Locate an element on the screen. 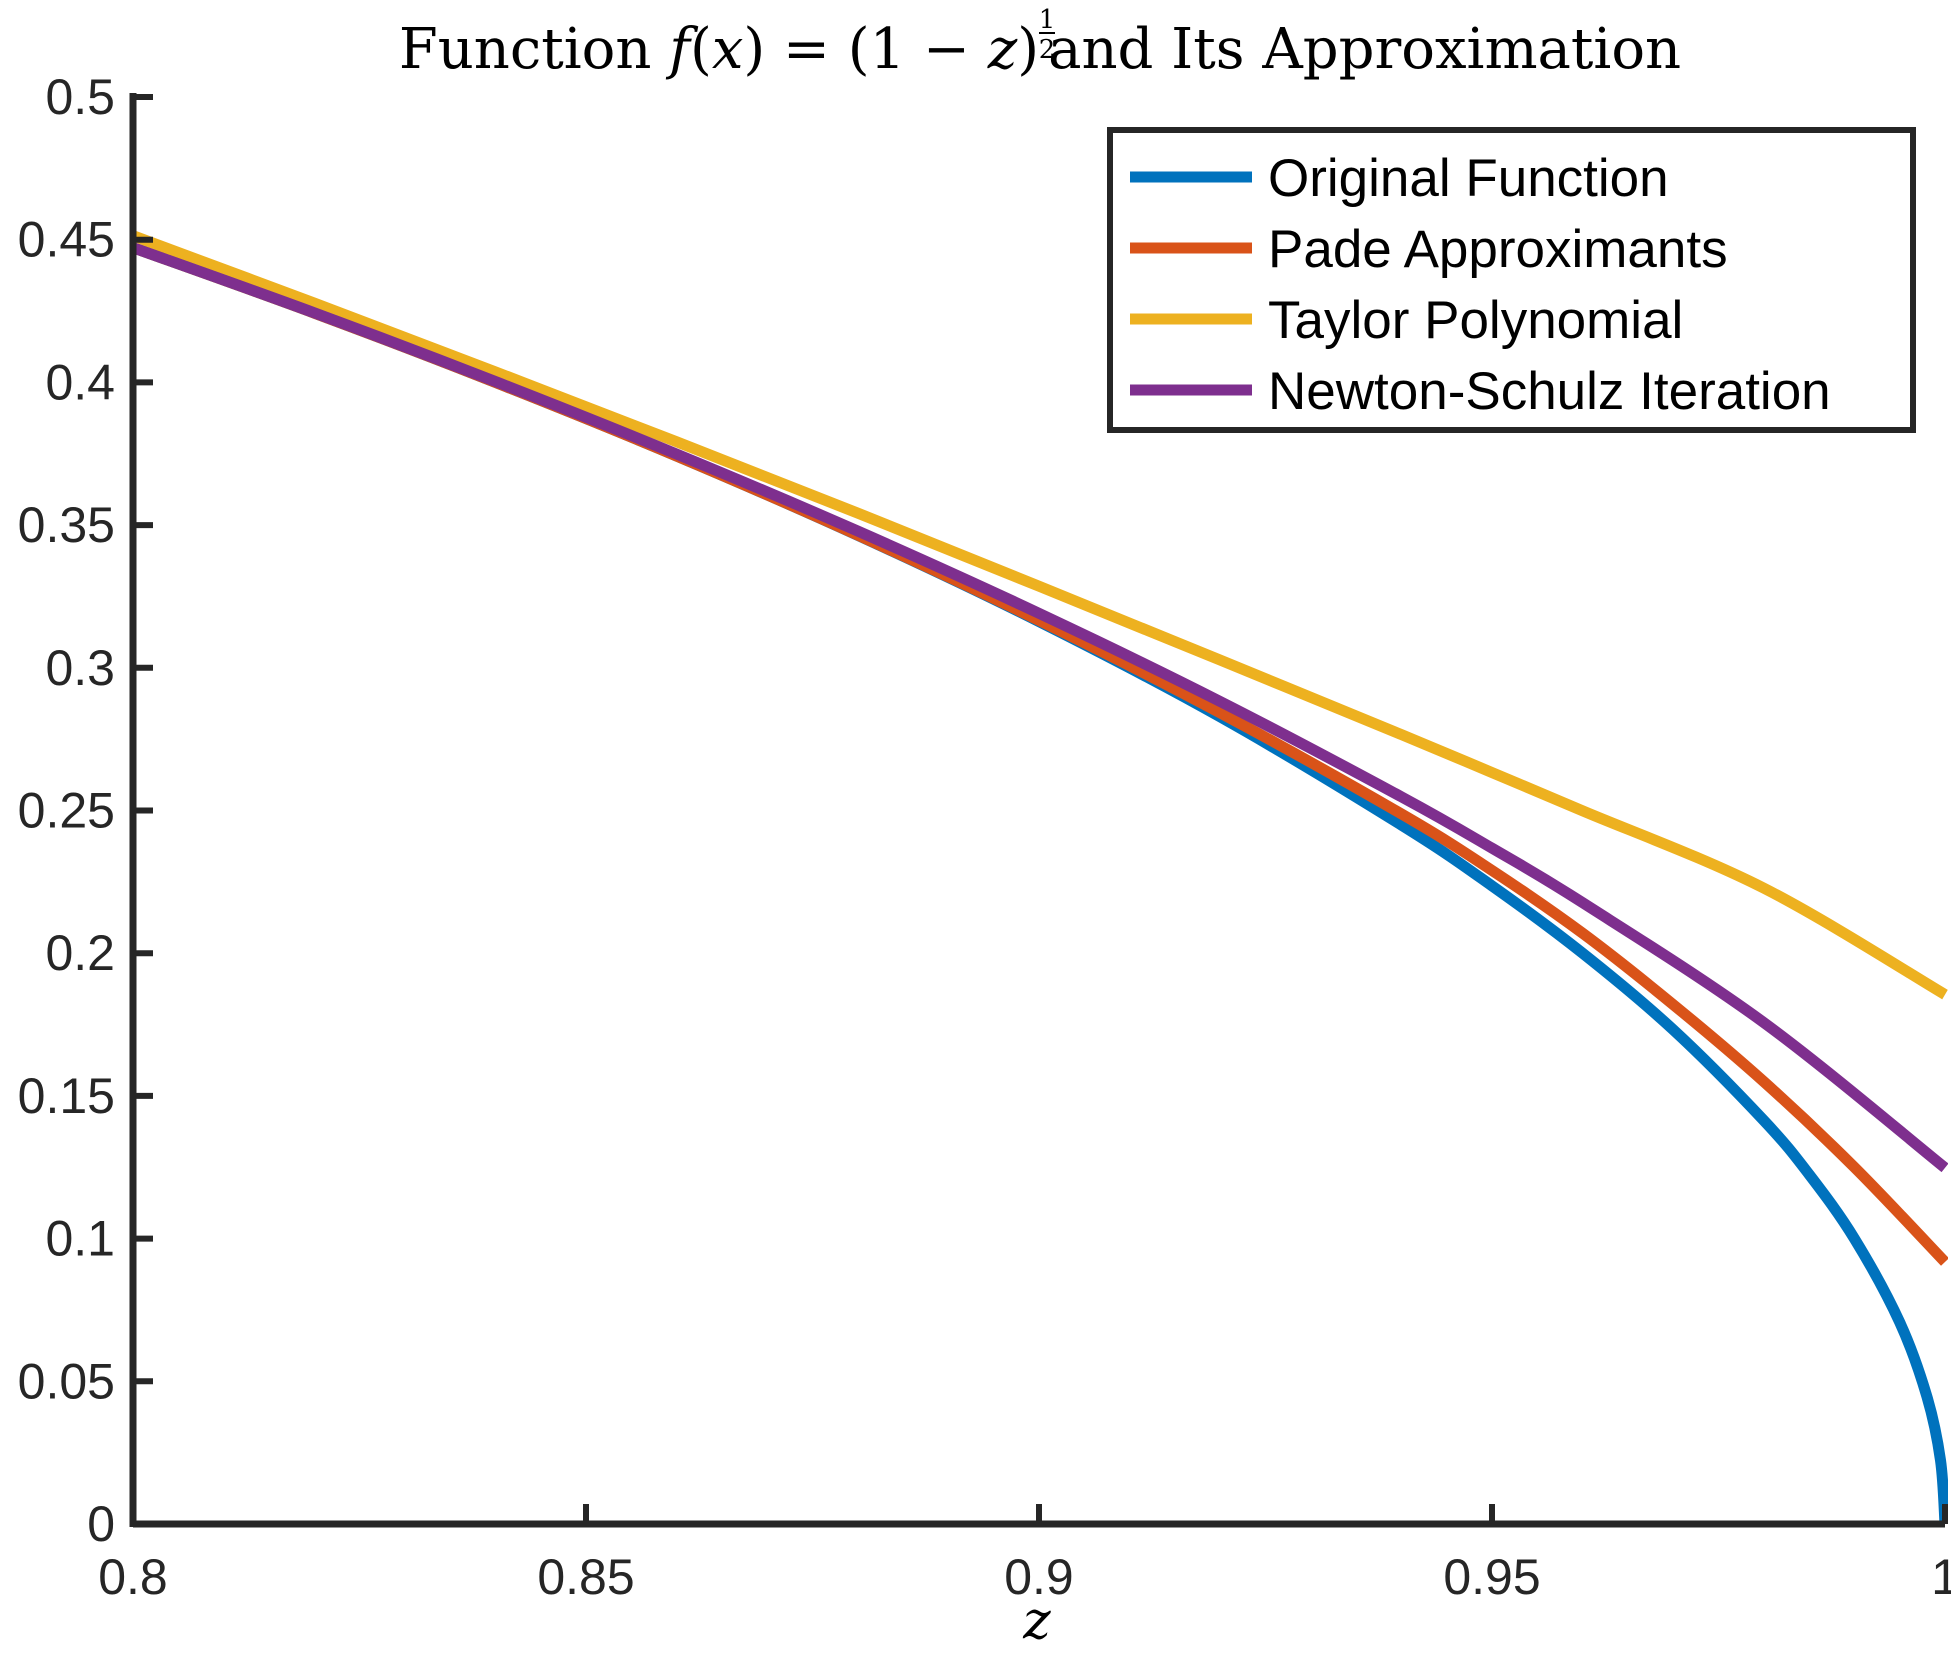  title-arg-open: ( is located at coordinates (701, 49).